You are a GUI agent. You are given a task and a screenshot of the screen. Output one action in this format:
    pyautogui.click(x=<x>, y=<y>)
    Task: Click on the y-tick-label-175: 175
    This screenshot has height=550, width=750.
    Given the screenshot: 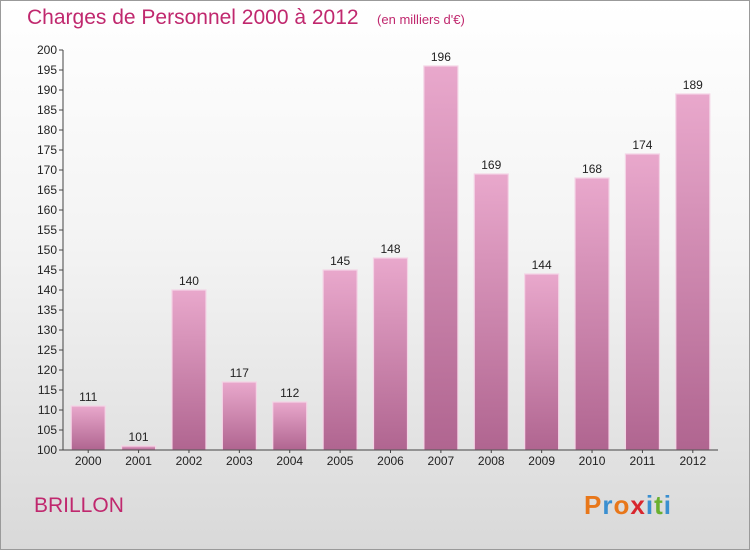 What is the action you would take?
    pyautogui.click(x=47, y=150)
    